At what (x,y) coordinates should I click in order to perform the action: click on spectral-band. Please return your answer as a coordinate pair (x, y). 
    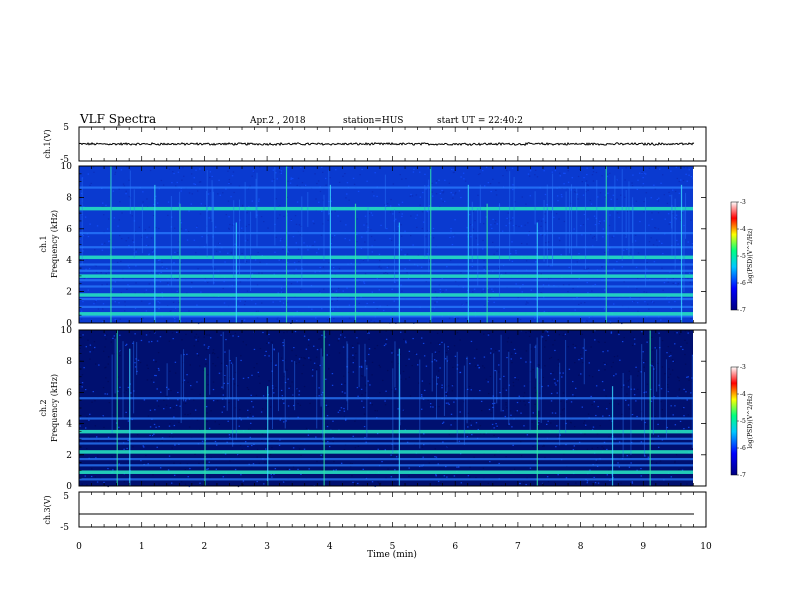
    Looking at the image, I should click on (386, 443).